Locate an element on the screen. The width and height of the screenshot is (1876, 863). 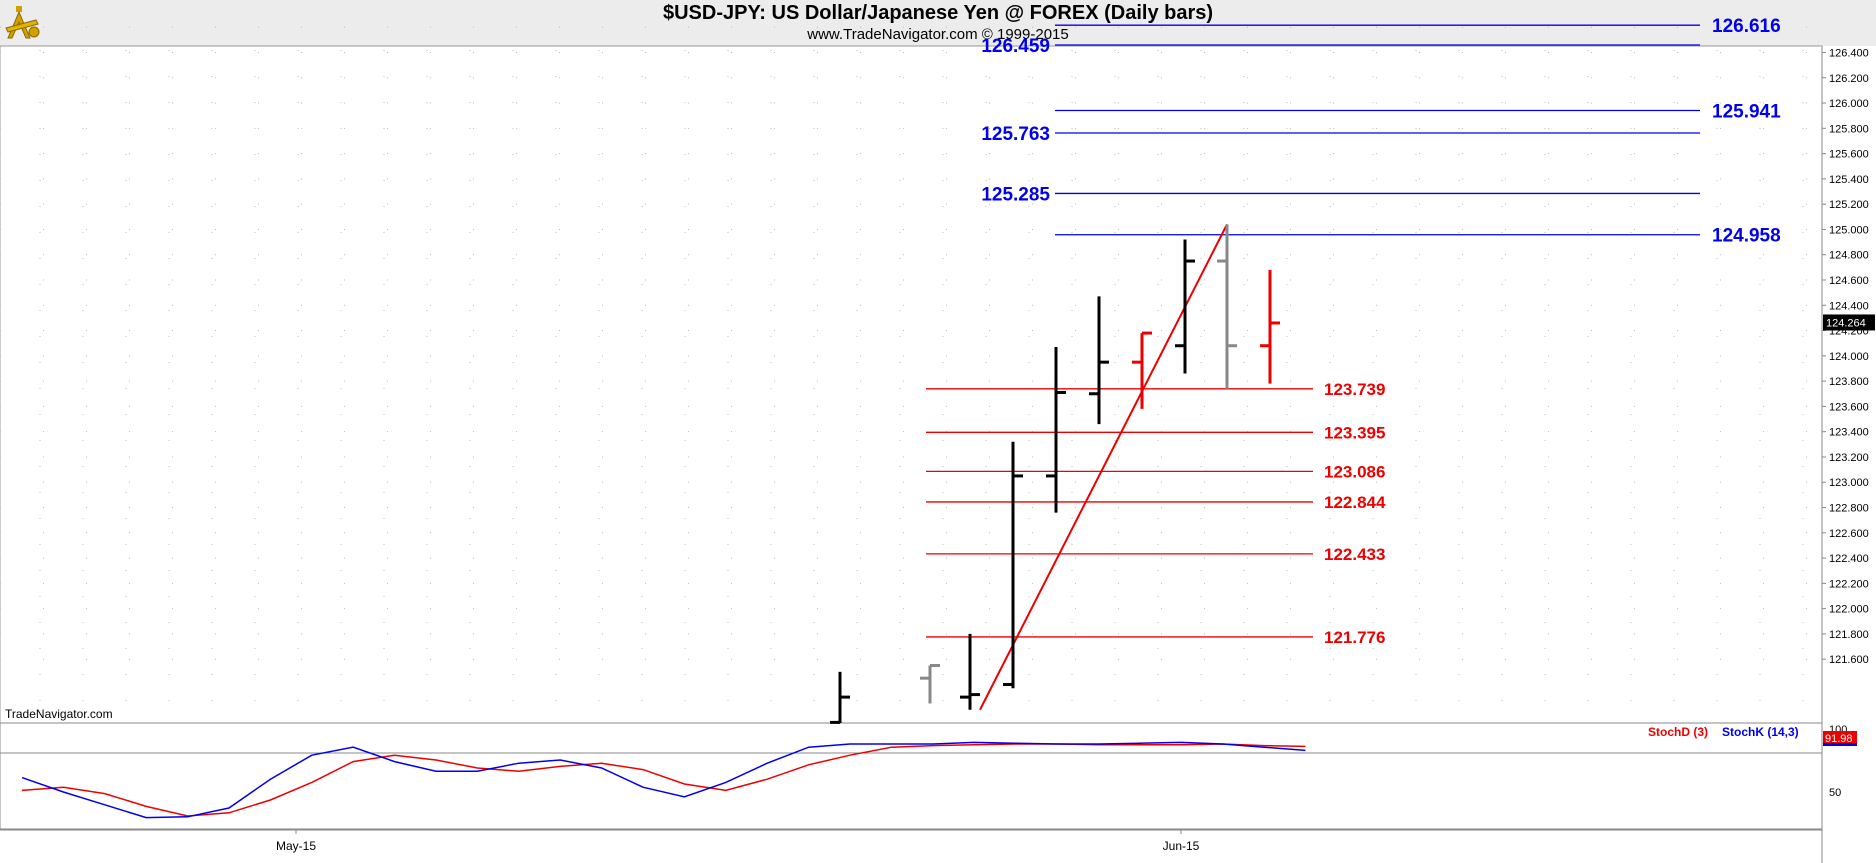
price-axis-label: 122.600 is located at coordinates (1849, 534).